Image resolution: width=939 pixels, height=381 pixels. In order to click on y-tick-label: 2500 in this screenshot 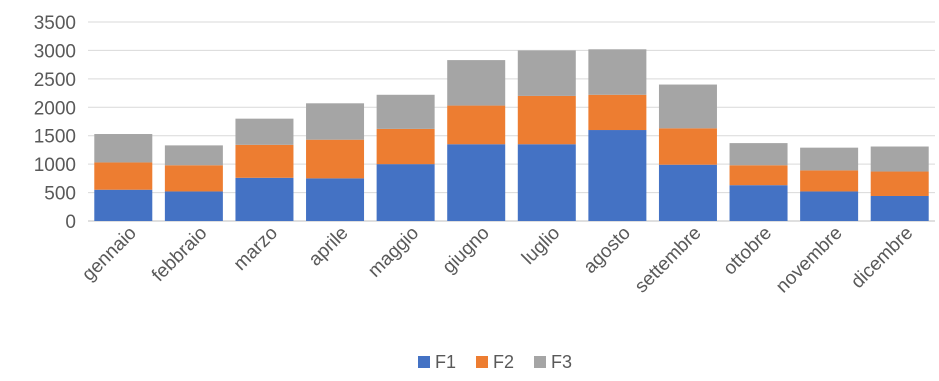, I will do `click(55, 80)`.